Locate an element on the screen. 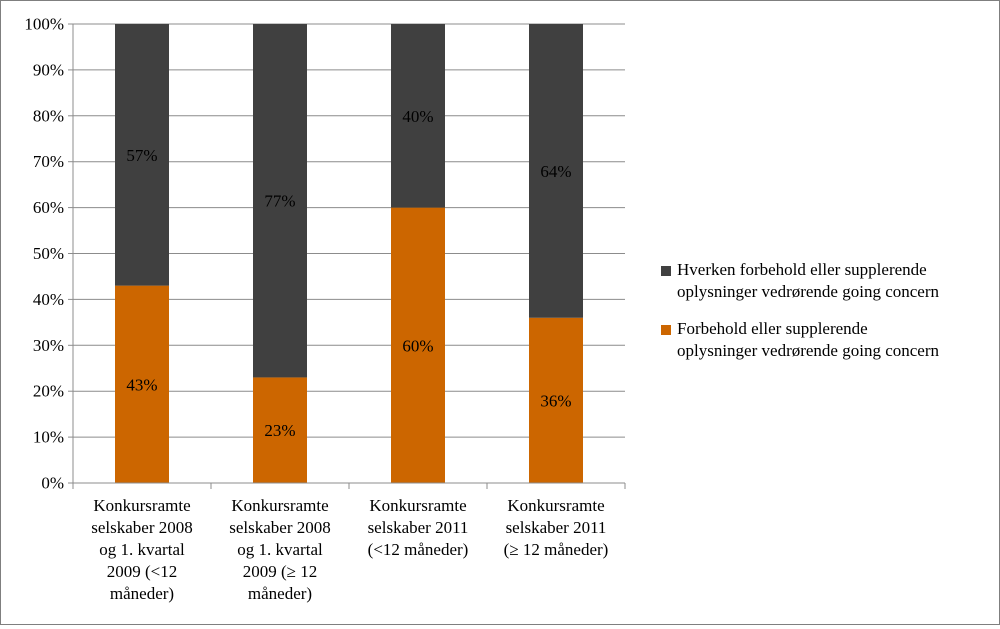  data-label: 57% is located at coordinates (141, 155).